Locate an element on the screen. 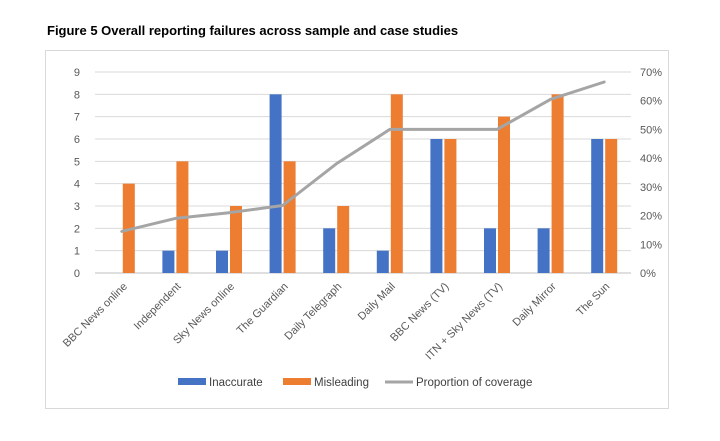  right-tick-label: 40% is located at coordinates (651, 159).